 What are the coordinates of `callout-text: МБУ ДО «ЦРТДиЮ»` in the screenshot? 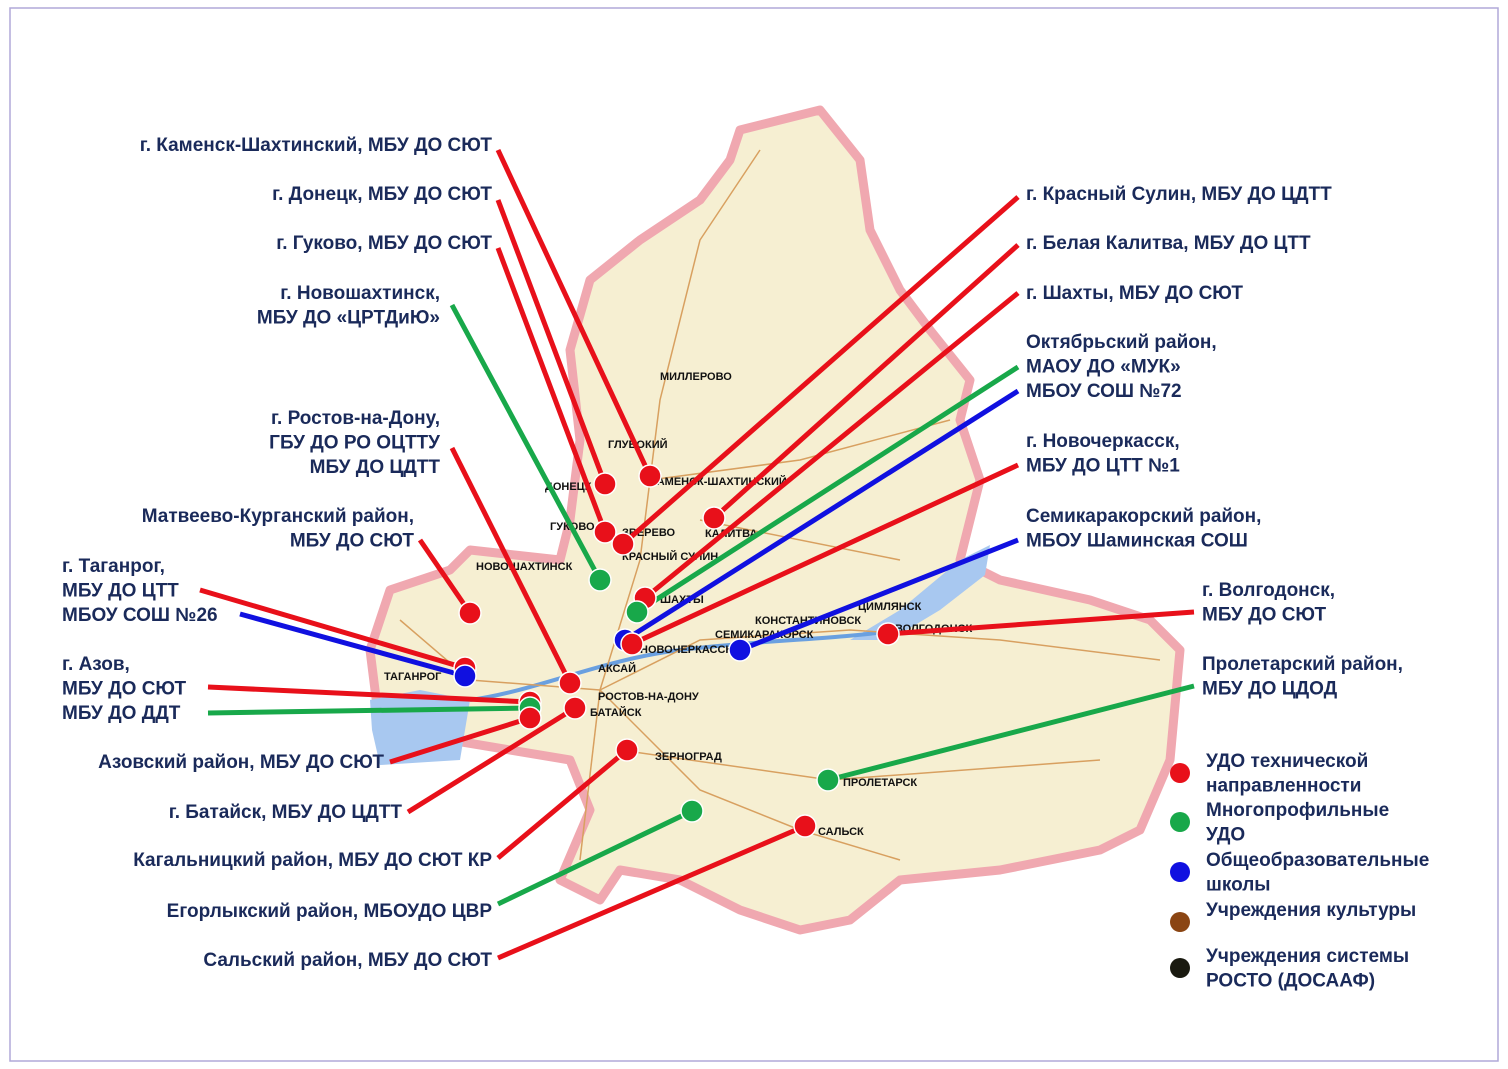 It's located at (348, 318).